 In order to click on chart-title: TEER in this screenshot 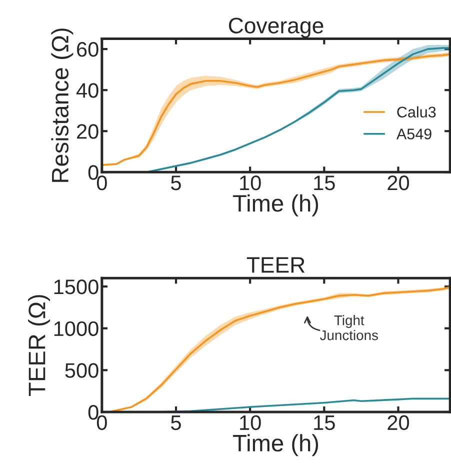, I will do `click(275, 265)`.